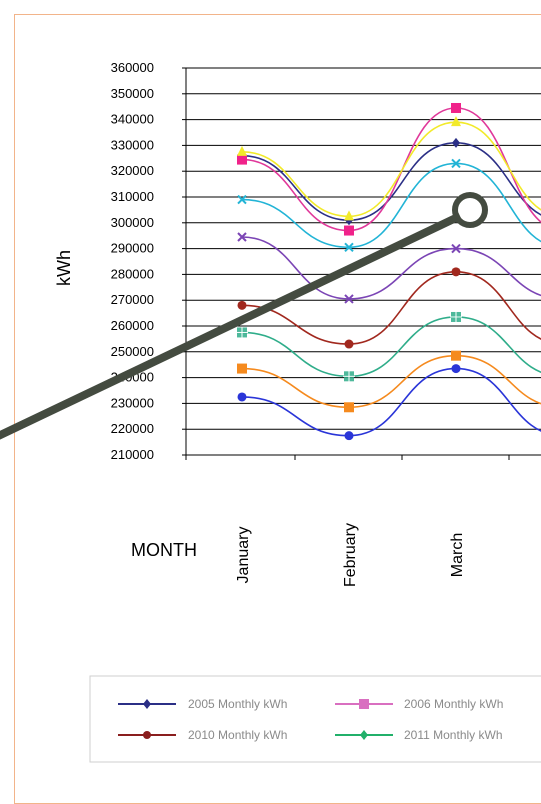 The height and width of the screenshot is (804, 541). Describe the element at coordinates (132, 402) in the screenshot. I see `y-tick-label: 230000` at that location.